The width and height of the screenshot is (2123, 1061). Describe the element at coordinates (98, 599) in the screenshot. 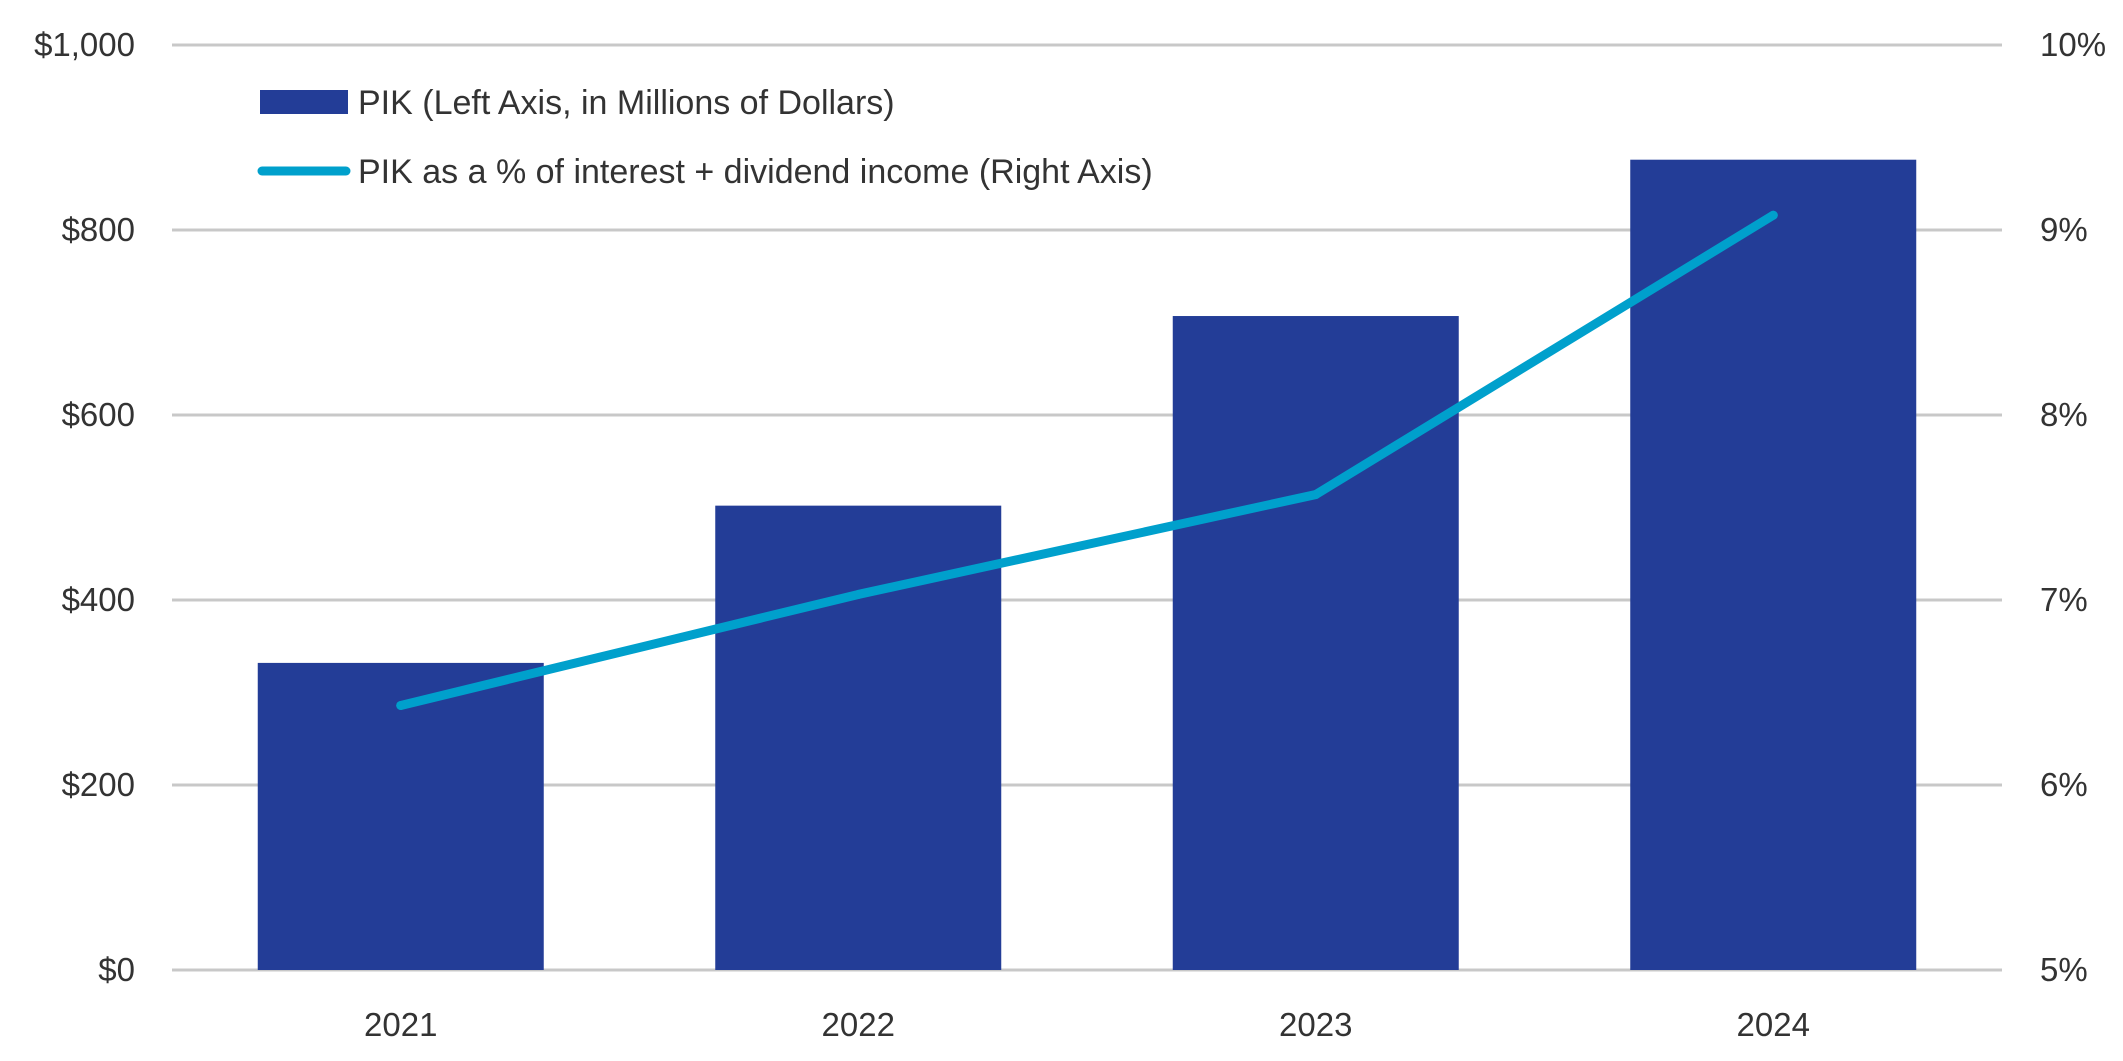

I see `left-axis-tick-label: $400` at that location.